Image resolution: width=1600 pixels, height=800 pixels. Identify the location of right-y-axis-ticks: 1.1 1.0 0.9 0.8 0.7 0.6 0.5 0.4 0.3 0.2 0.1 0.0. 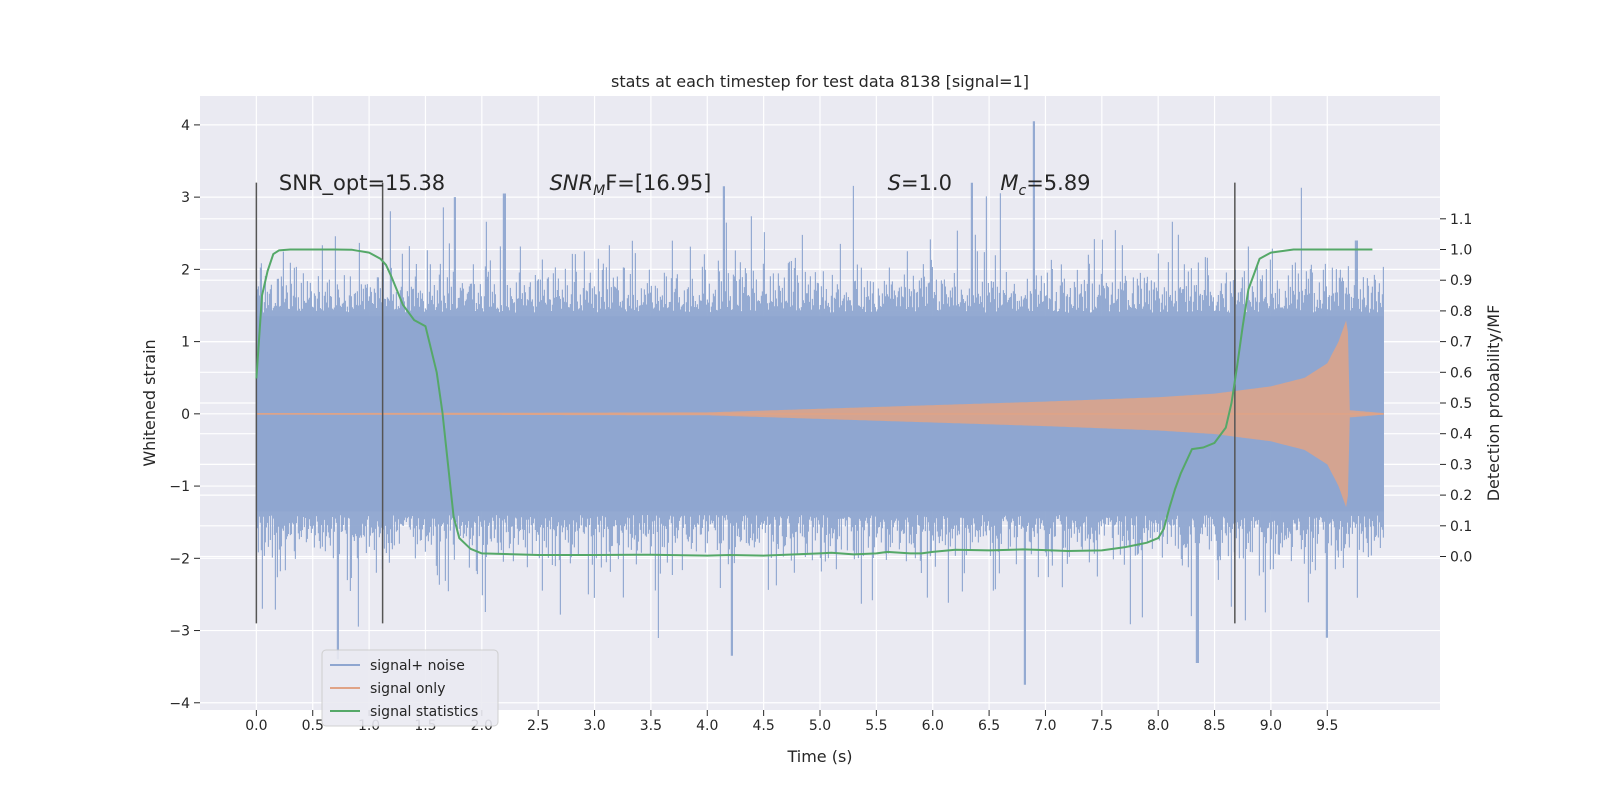
(1456, 389).